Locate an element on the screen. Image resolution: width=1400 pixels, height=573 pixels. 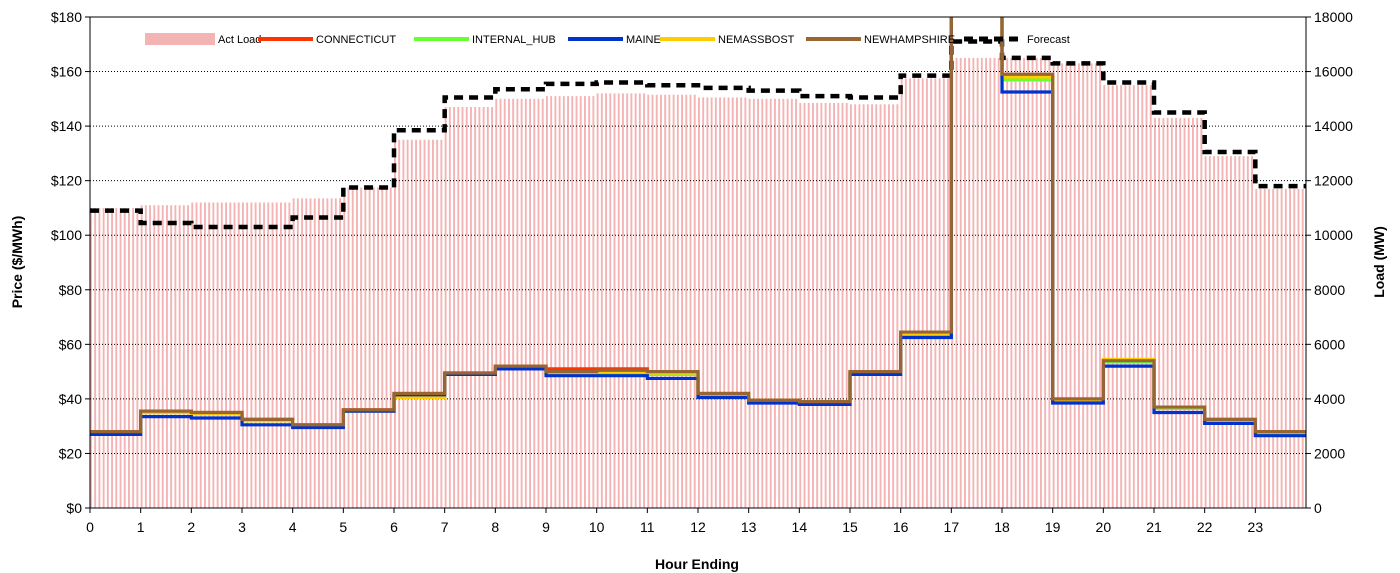
x-tick-label: 7 is located at coordinates (445, 527).